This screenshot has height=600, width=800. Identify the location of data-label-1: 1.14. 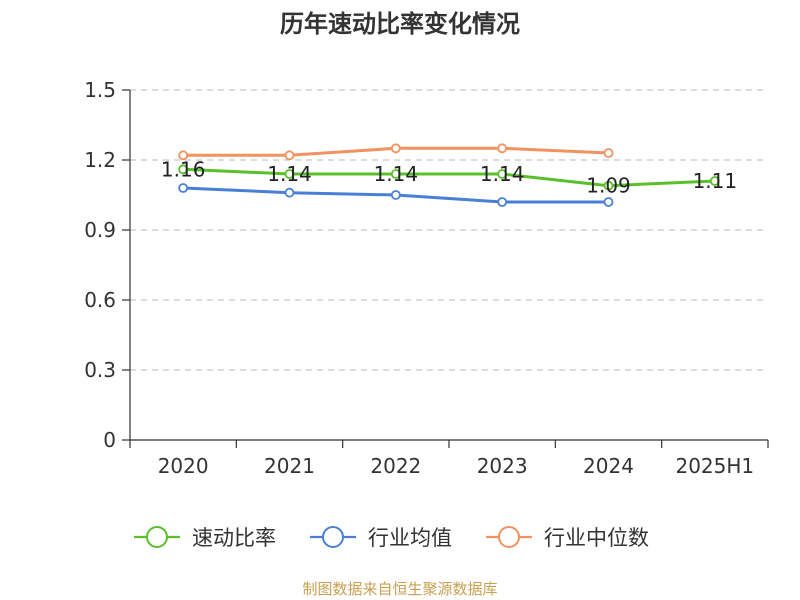
(289, 174).